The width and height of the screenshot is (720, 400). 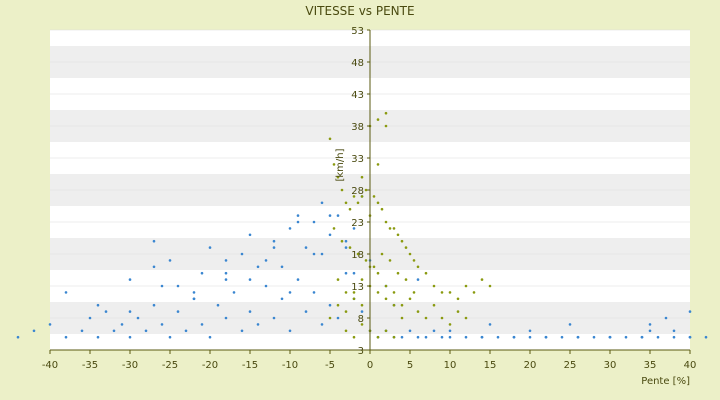 I want to click on x-axis-label: Pente [%], so click(x=665, y=381).